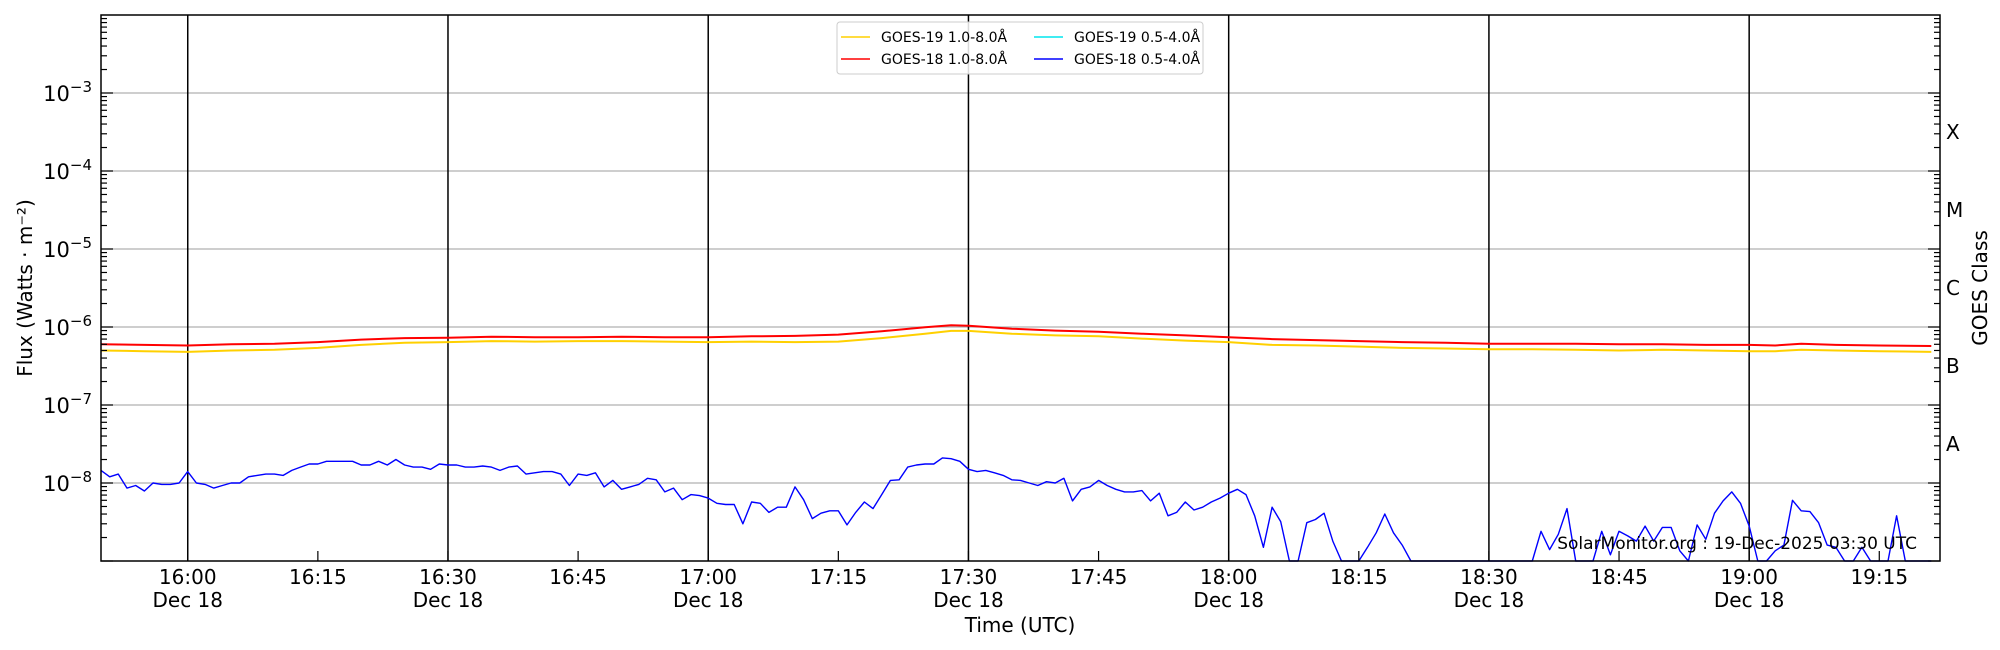  Describe the element at coordinates (1137, 37) in the screenshot. I see `legend-label-goes19-short: GOES-19 0.5-4.0Å` at that location.